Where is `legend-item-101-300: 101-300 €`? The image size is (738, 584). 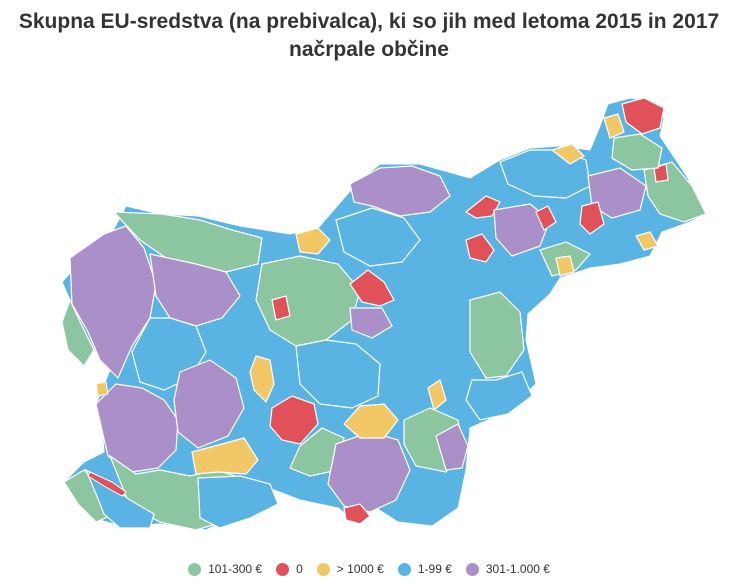 legend-item-101-300: 101-300 € is located at coordinates (225, 569).